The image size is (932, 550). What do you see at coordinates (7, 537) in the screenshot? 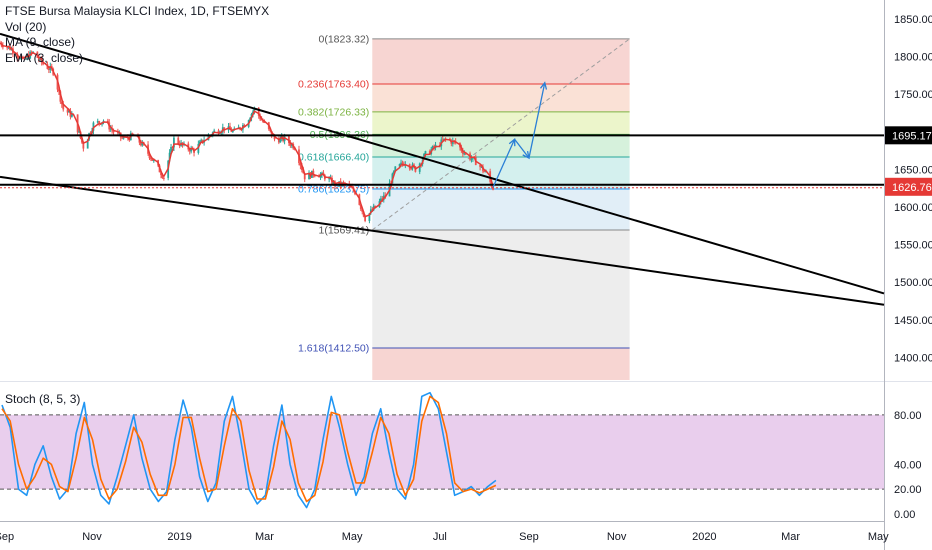
I see `time-tick-label: Sep` at bounding box center [7, 537].